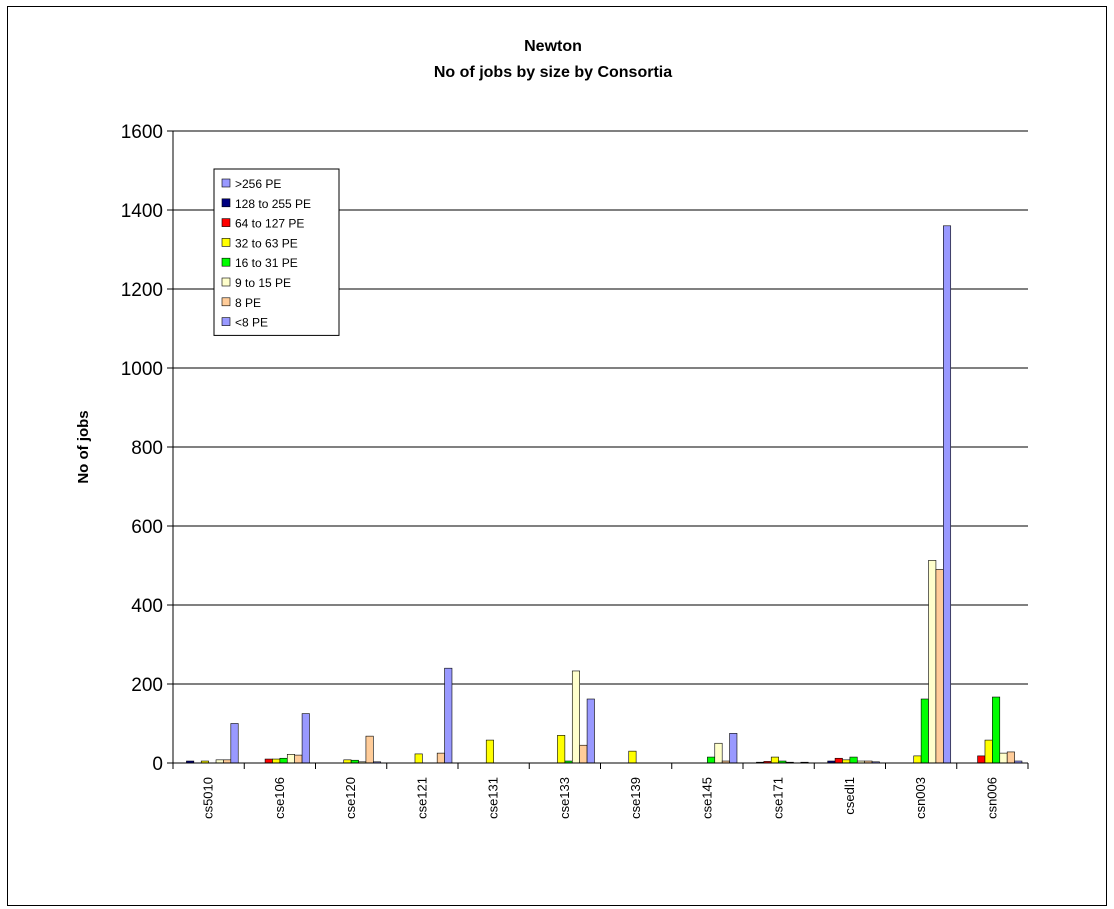 The width and height of the screenshot is (1114, 909). What do you see at coordinates (273, 204) in the screenshot?
I see `legend-label: 128 to 255 PE` at bounding box center [273, 204].